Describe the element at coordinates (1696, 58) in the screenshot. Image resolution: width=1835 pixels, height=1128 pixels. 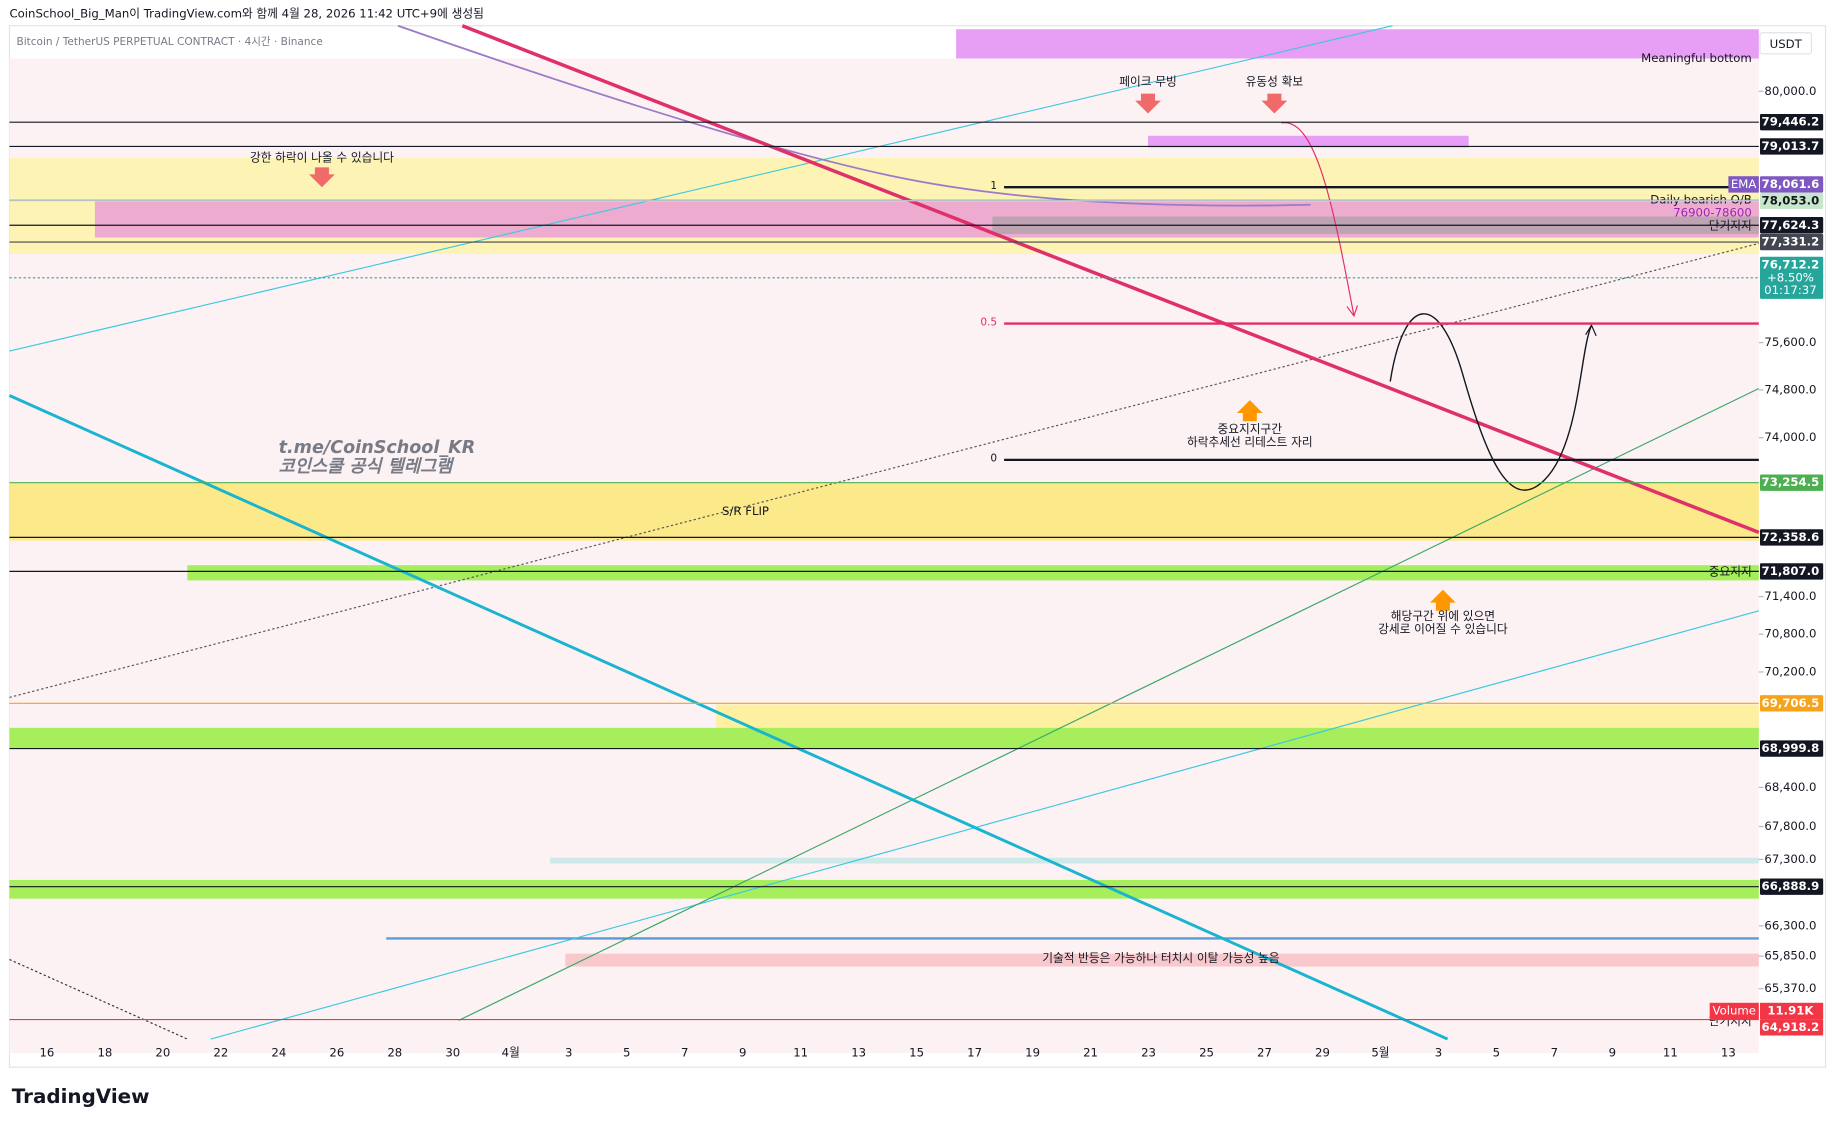
I see `annotation: Meaningful bottom` at that location.